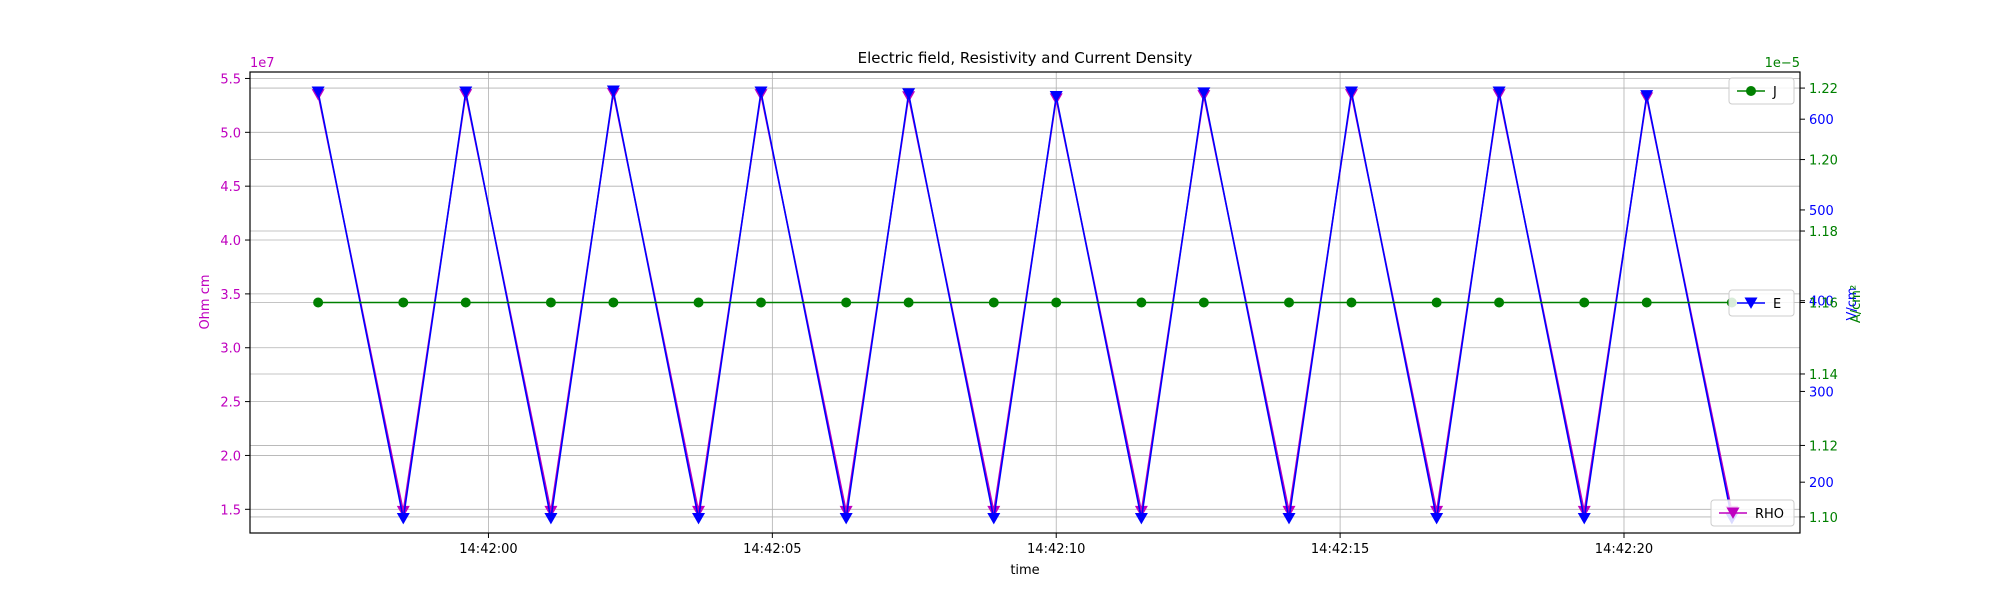  I want to click on legends: J E RHO, so click(1752, 302).